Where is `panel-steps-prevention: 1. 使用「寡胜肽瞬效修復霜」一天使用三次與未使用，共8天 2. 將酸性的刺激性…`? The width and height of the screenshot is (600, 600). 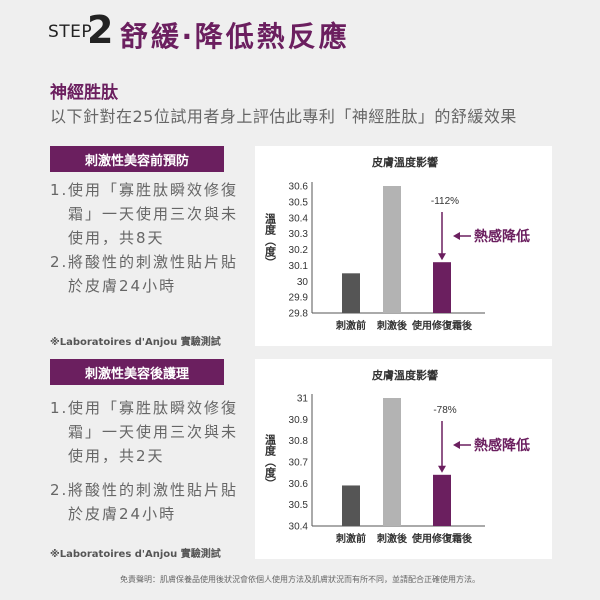
panel-steps-prevention: 1. 使用「寡胜肽瞬效修復霜」一天使用三次與未使用，共8天 2. 將酸性的刺激性… is located at coordinates (150, 238).